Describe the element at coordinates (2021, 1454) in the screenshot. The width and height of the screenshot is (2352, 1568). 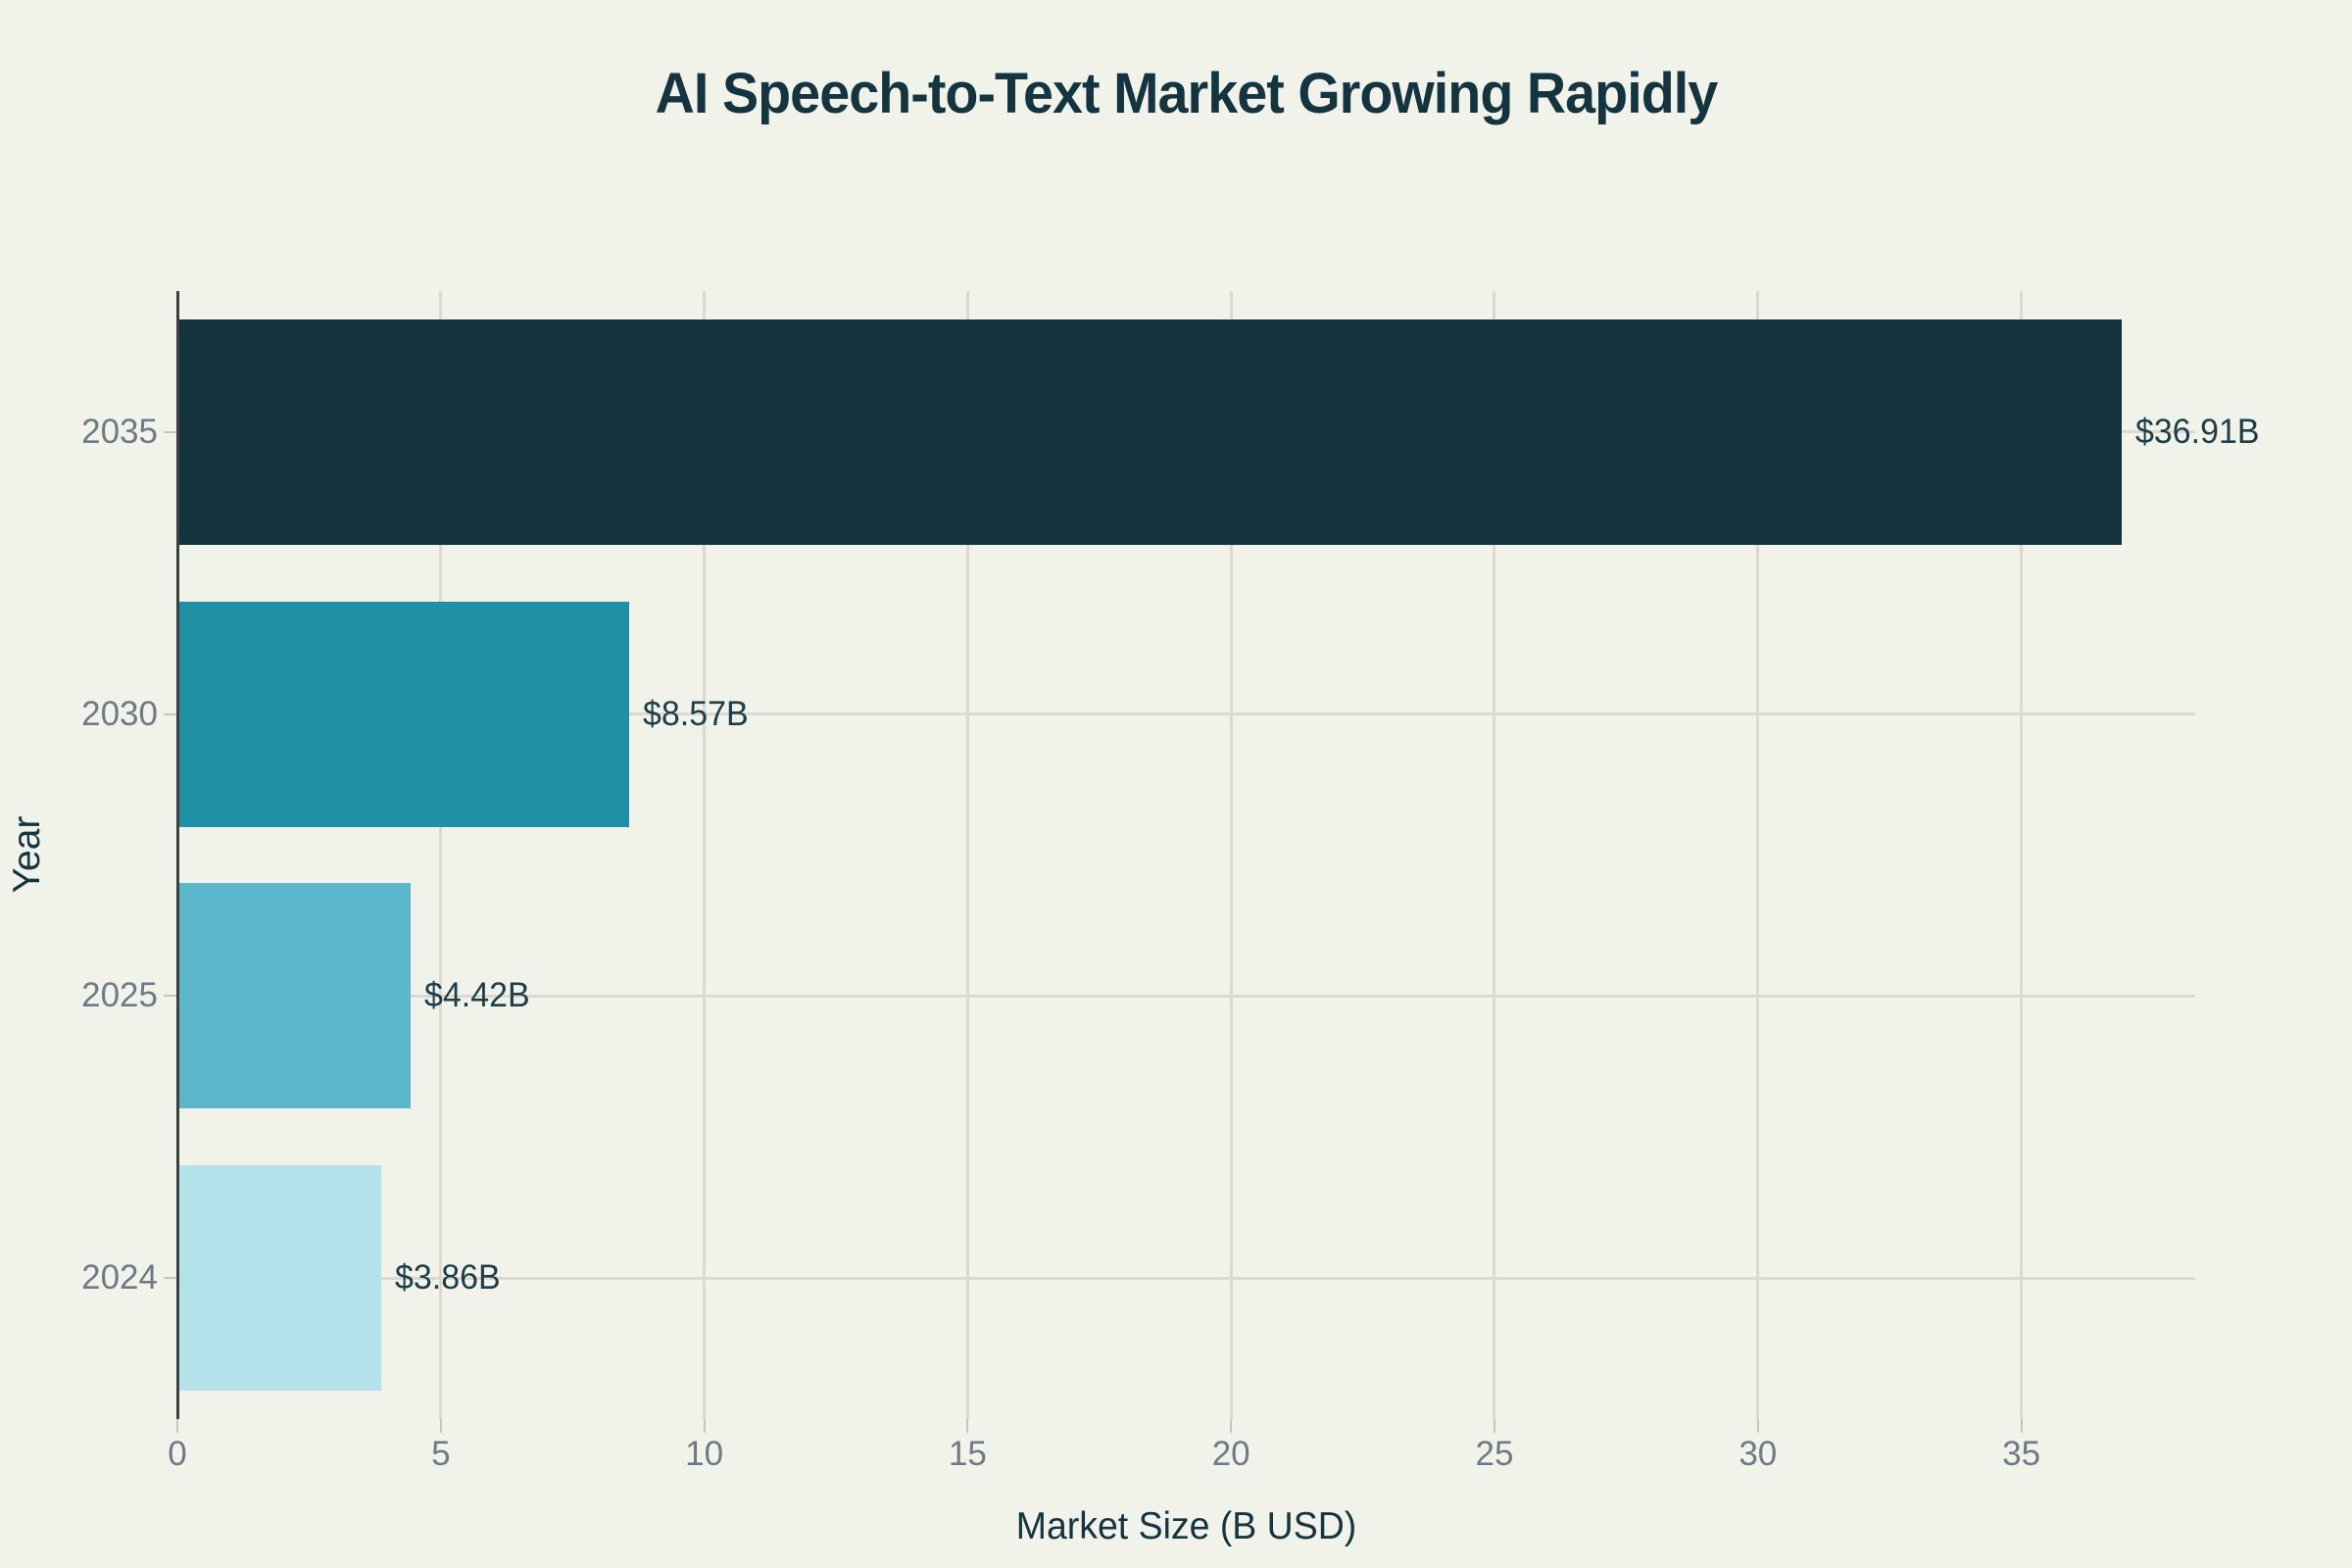
I see `x-tick-label: 35` at that location.